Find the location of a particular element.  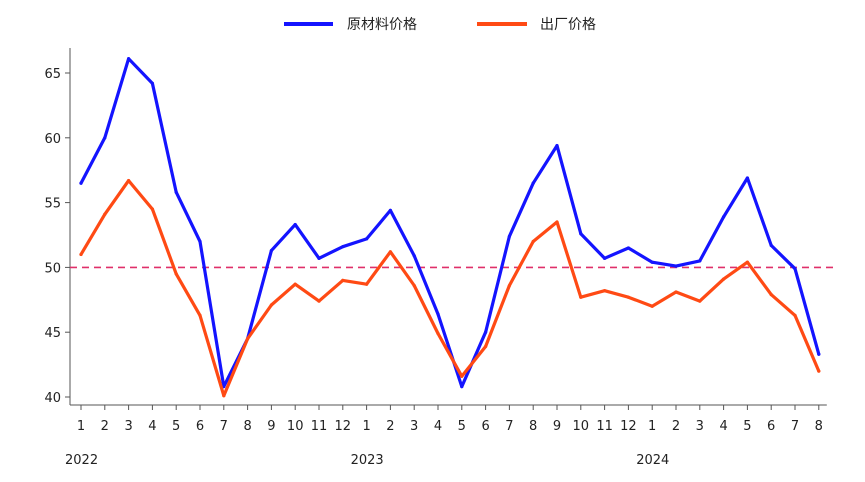

legend-label-2: 出厂价格 is located at coordinates (568, 25).